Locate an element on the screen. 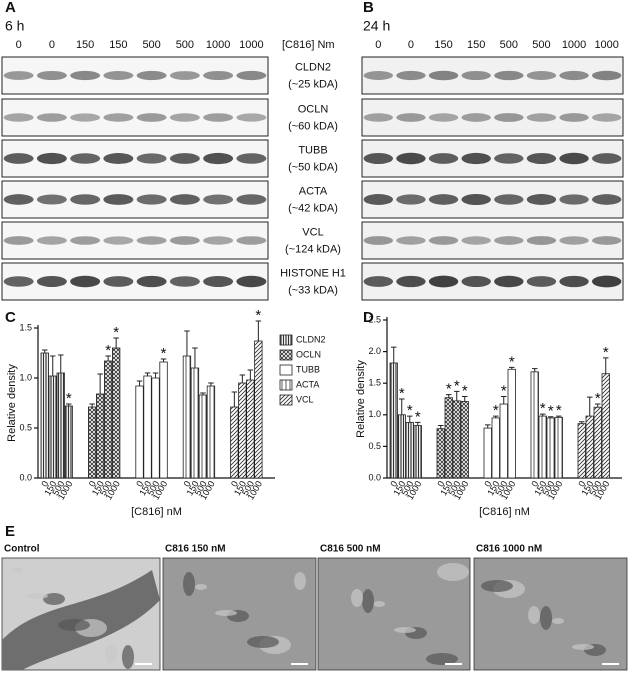 The width and height of the screenshot is (629, 674). lane-label: 500 is located at coordinates (509, 45).